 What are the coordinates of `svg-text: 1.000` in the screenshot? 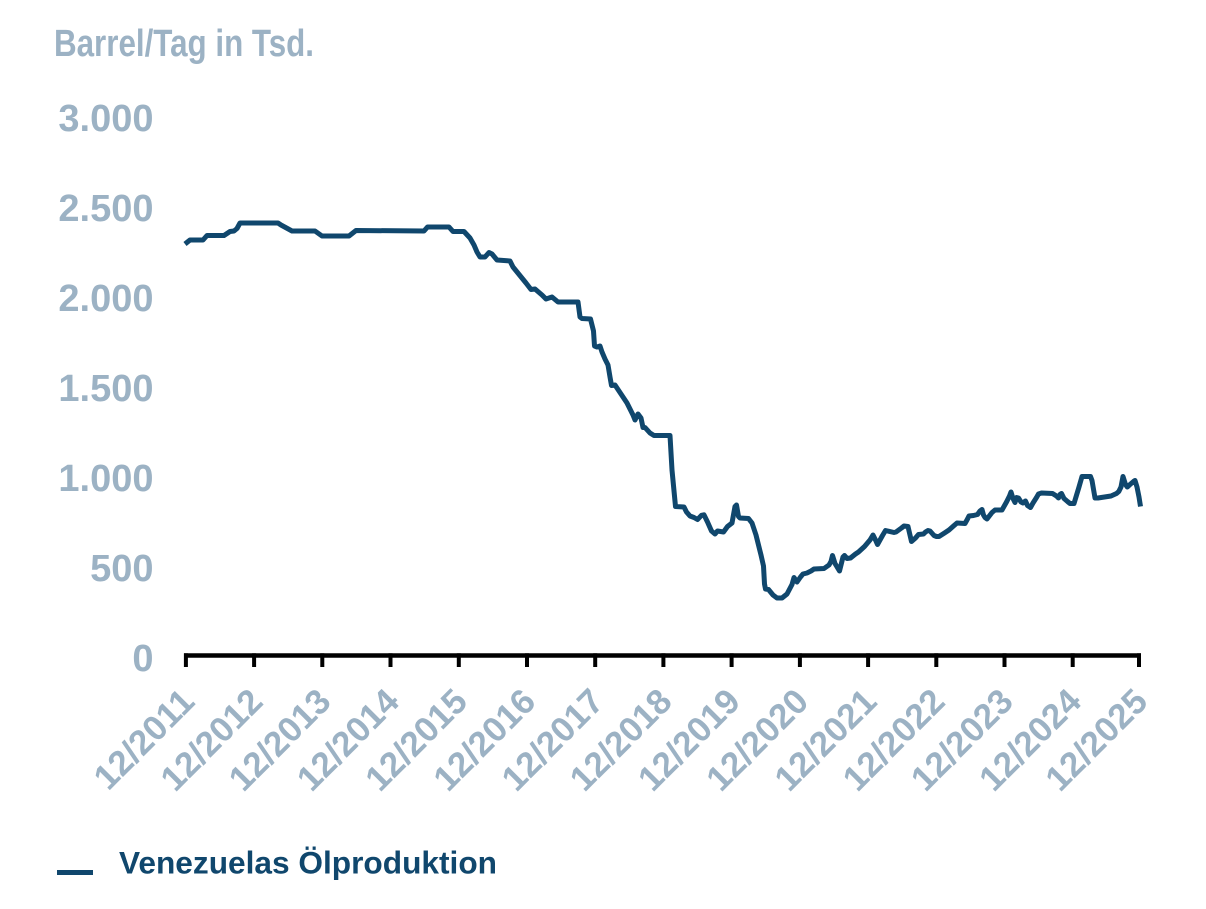 It's located at (105, 479).